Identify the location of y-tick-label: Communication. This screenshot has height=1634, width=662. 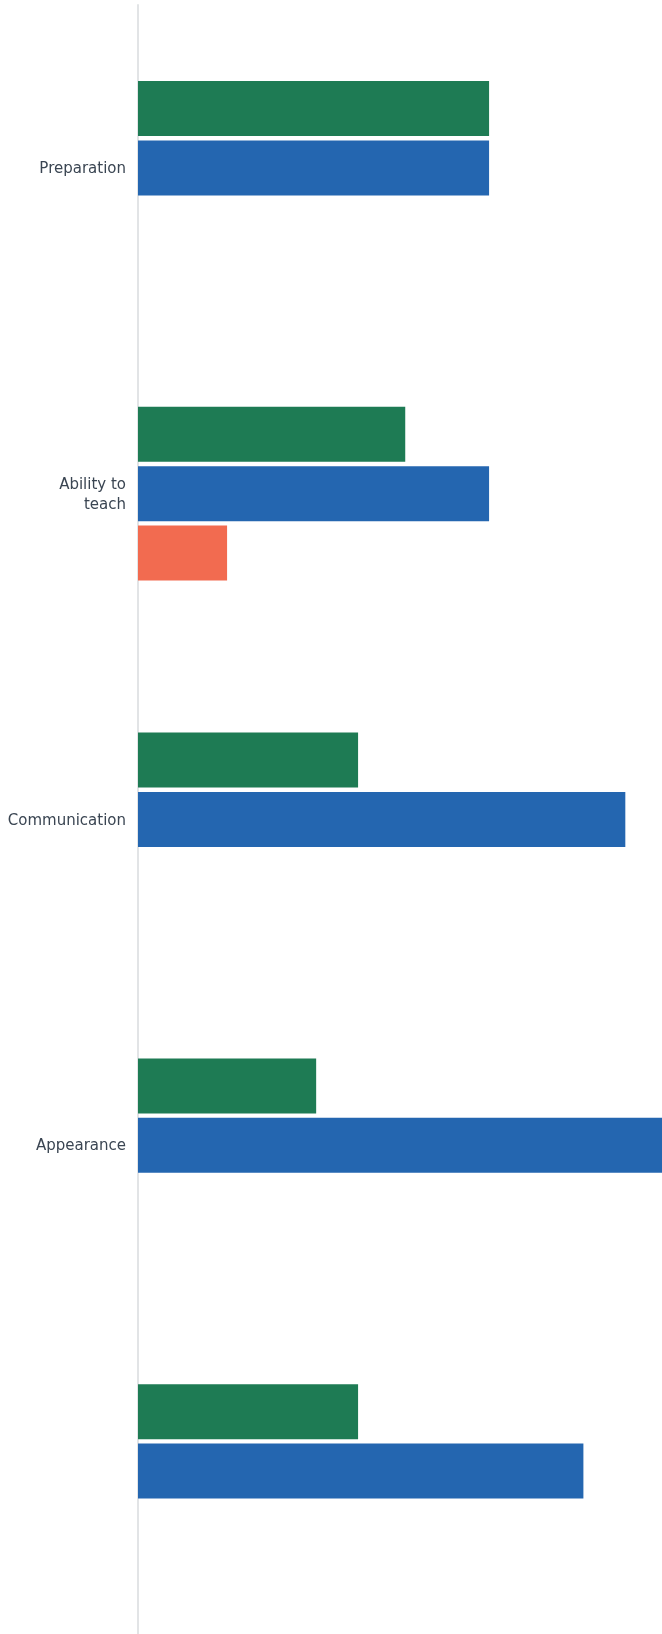
(66, 819).